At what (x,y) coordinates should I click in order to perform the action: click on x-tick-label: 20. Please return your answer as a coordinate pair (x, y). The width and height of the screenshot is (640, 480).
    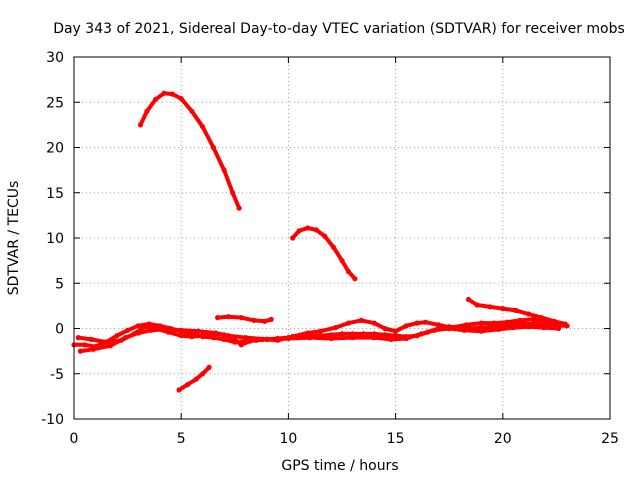
    Looking at the image, I should click on (503, 439).